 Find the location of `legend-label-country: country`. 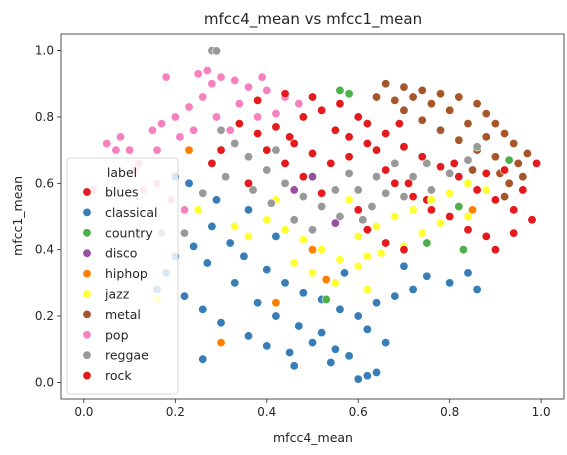

legend-label-country: country is located at coordinates (129, 232).